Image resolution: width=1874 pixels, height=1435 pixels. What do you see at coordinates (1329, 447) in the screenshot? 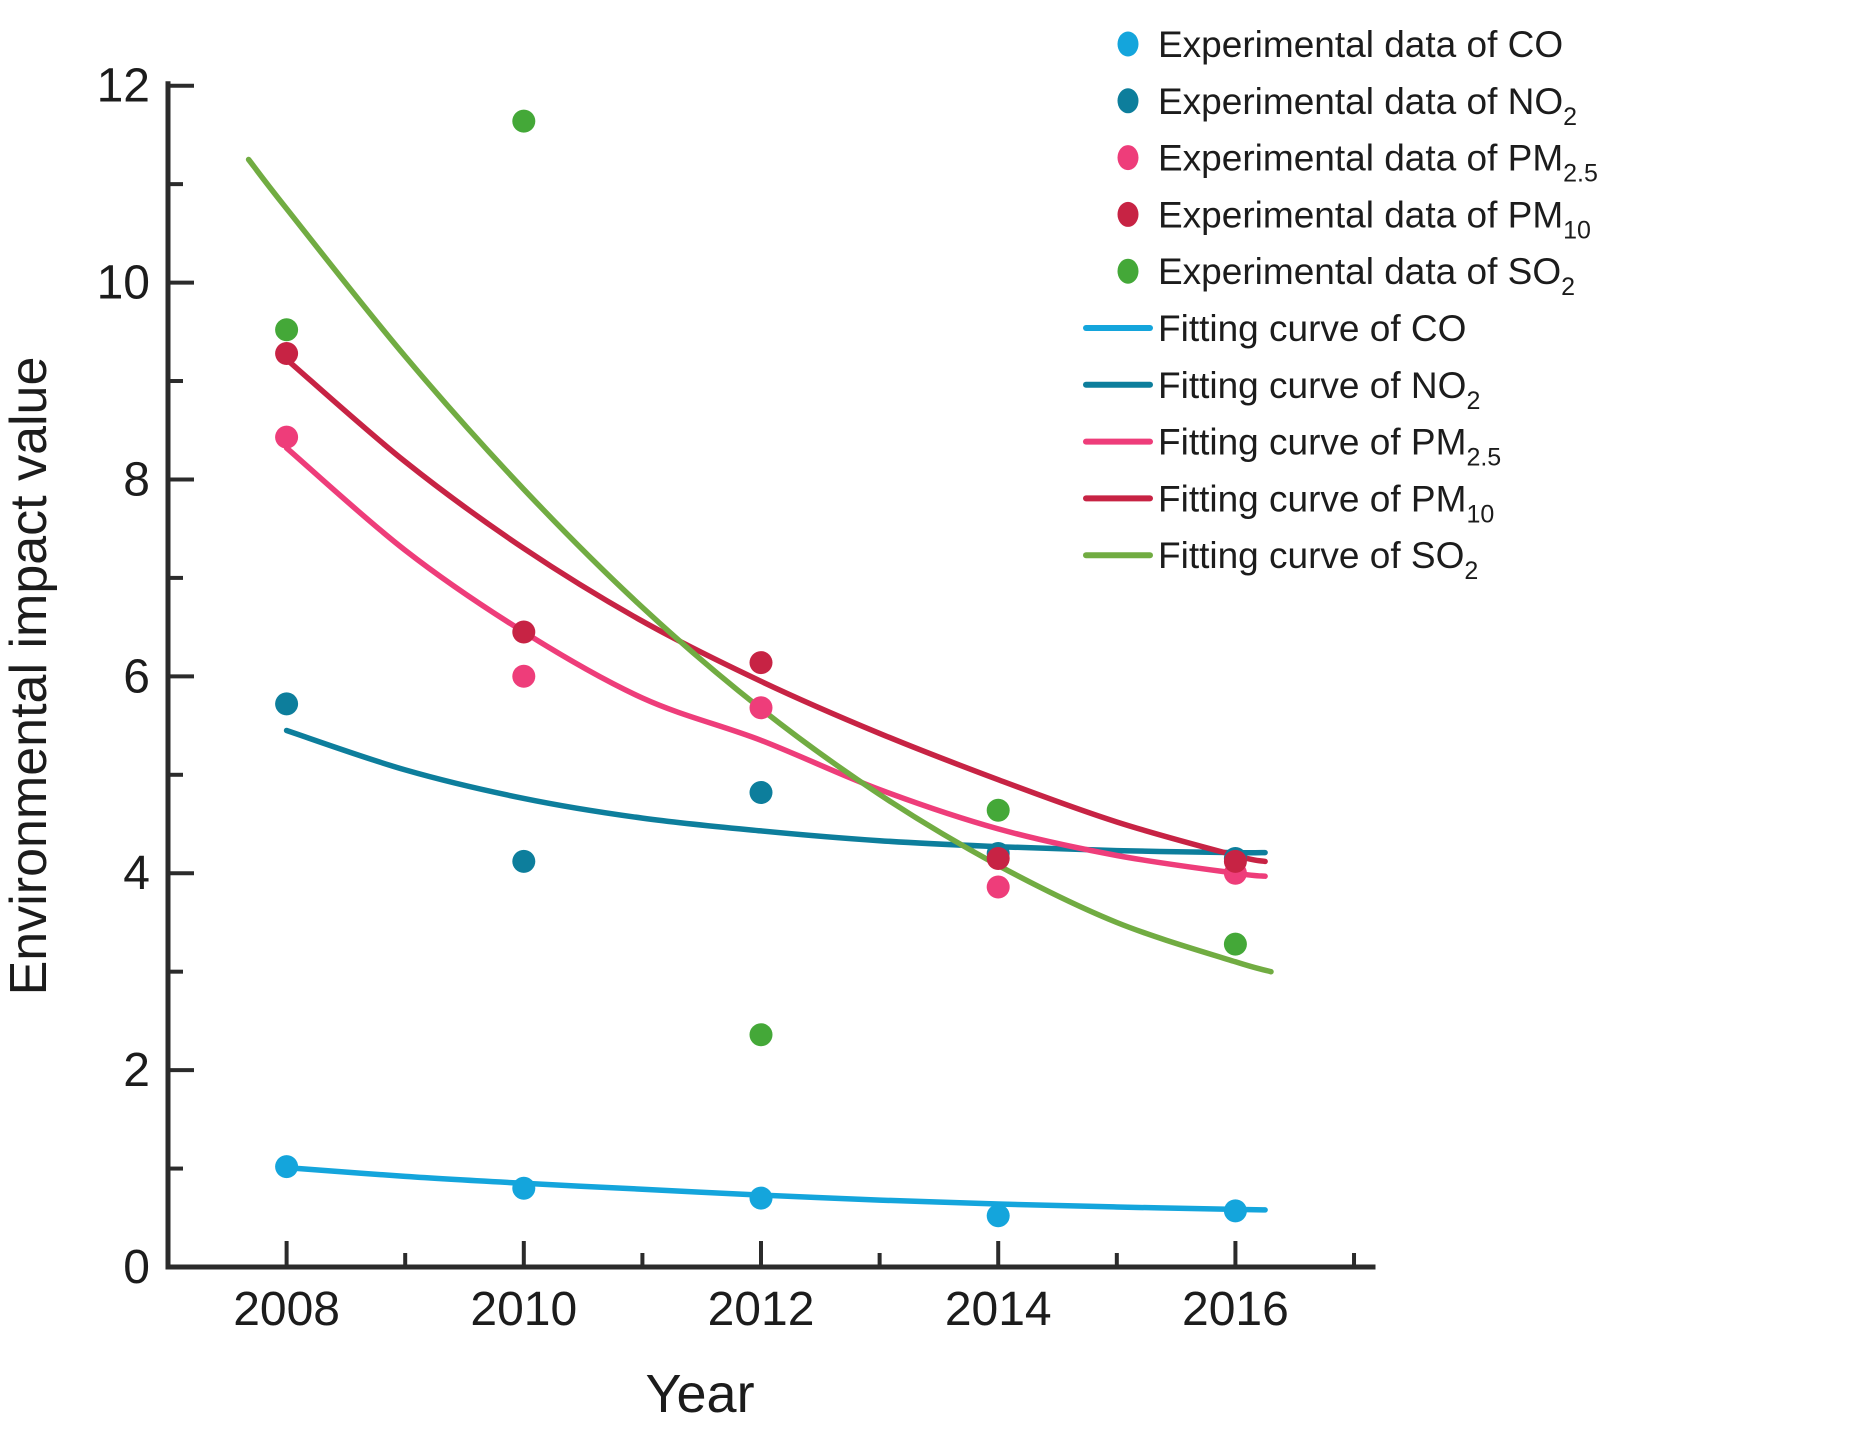
I see `legend-item-label: Fitting curve of PM2.5` at bounding box center [1329, 447].